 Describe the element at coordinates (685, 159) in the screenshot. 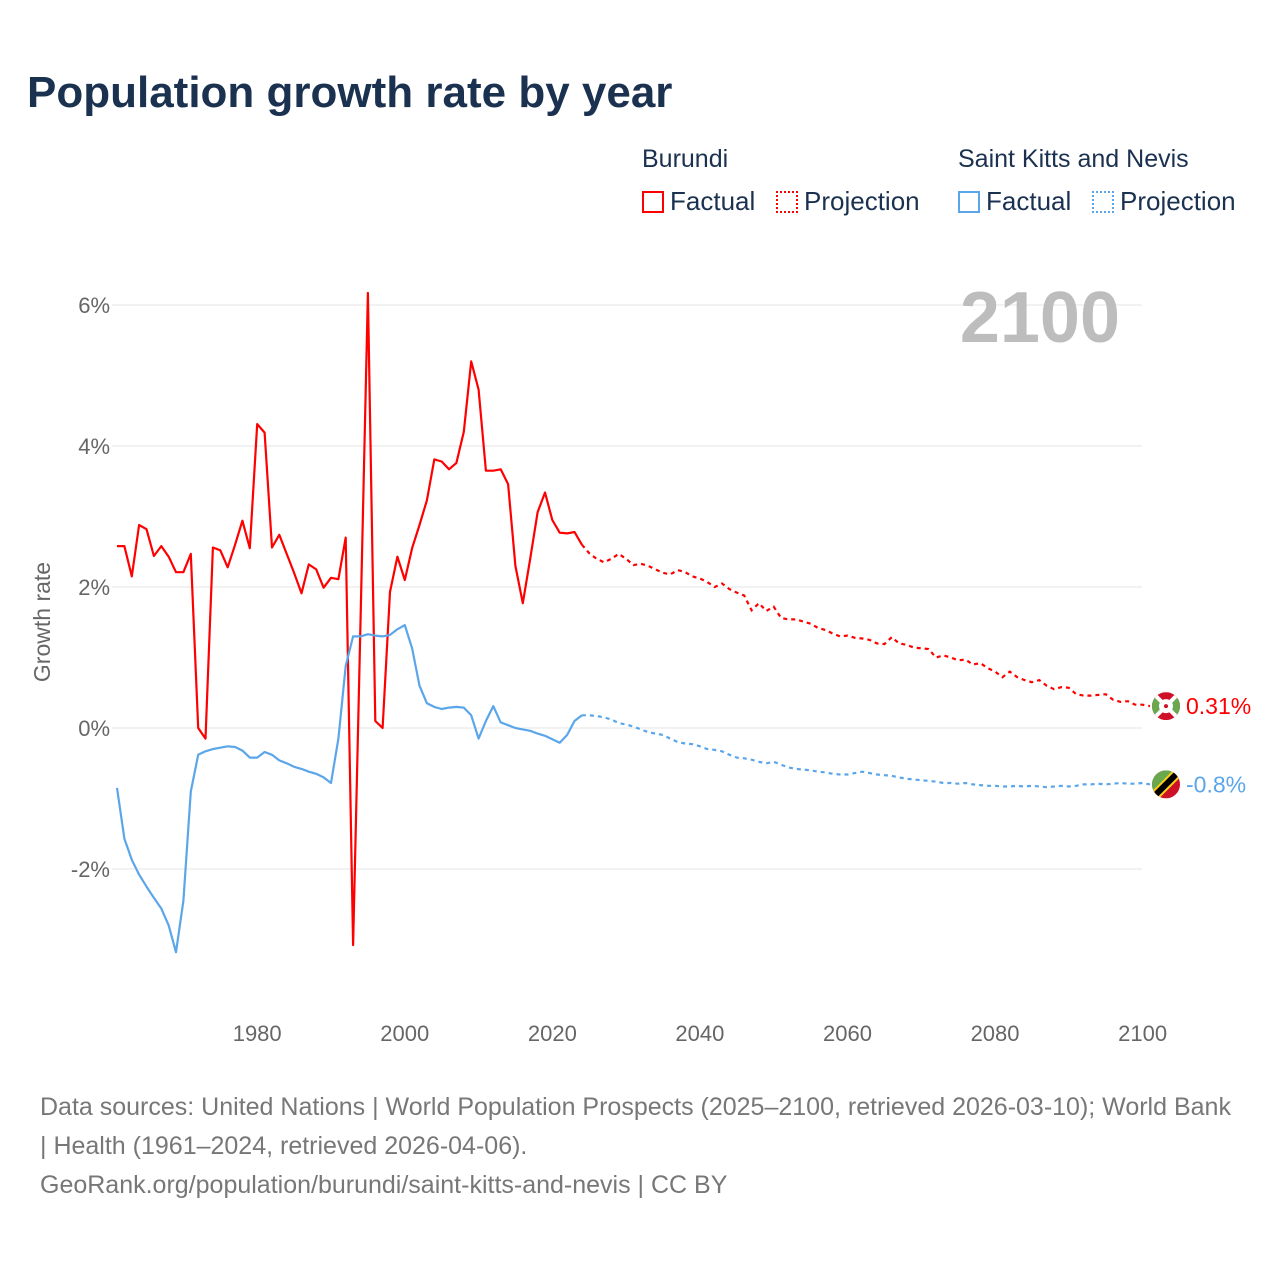

I see `legend-group-burundi: Burundi` at that location.